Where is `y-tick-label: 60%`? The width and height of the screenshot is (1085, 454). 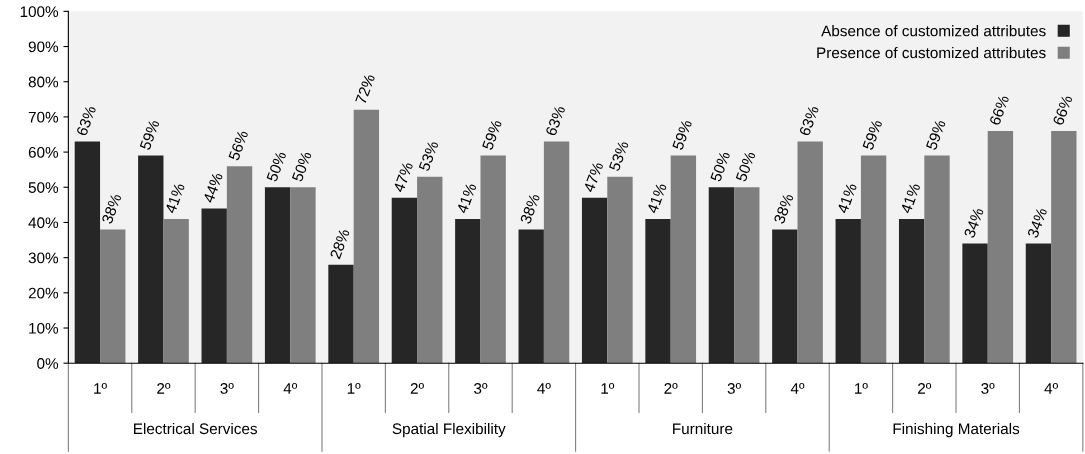 y-tick-label: 60% is located at coordinates (43, 152).